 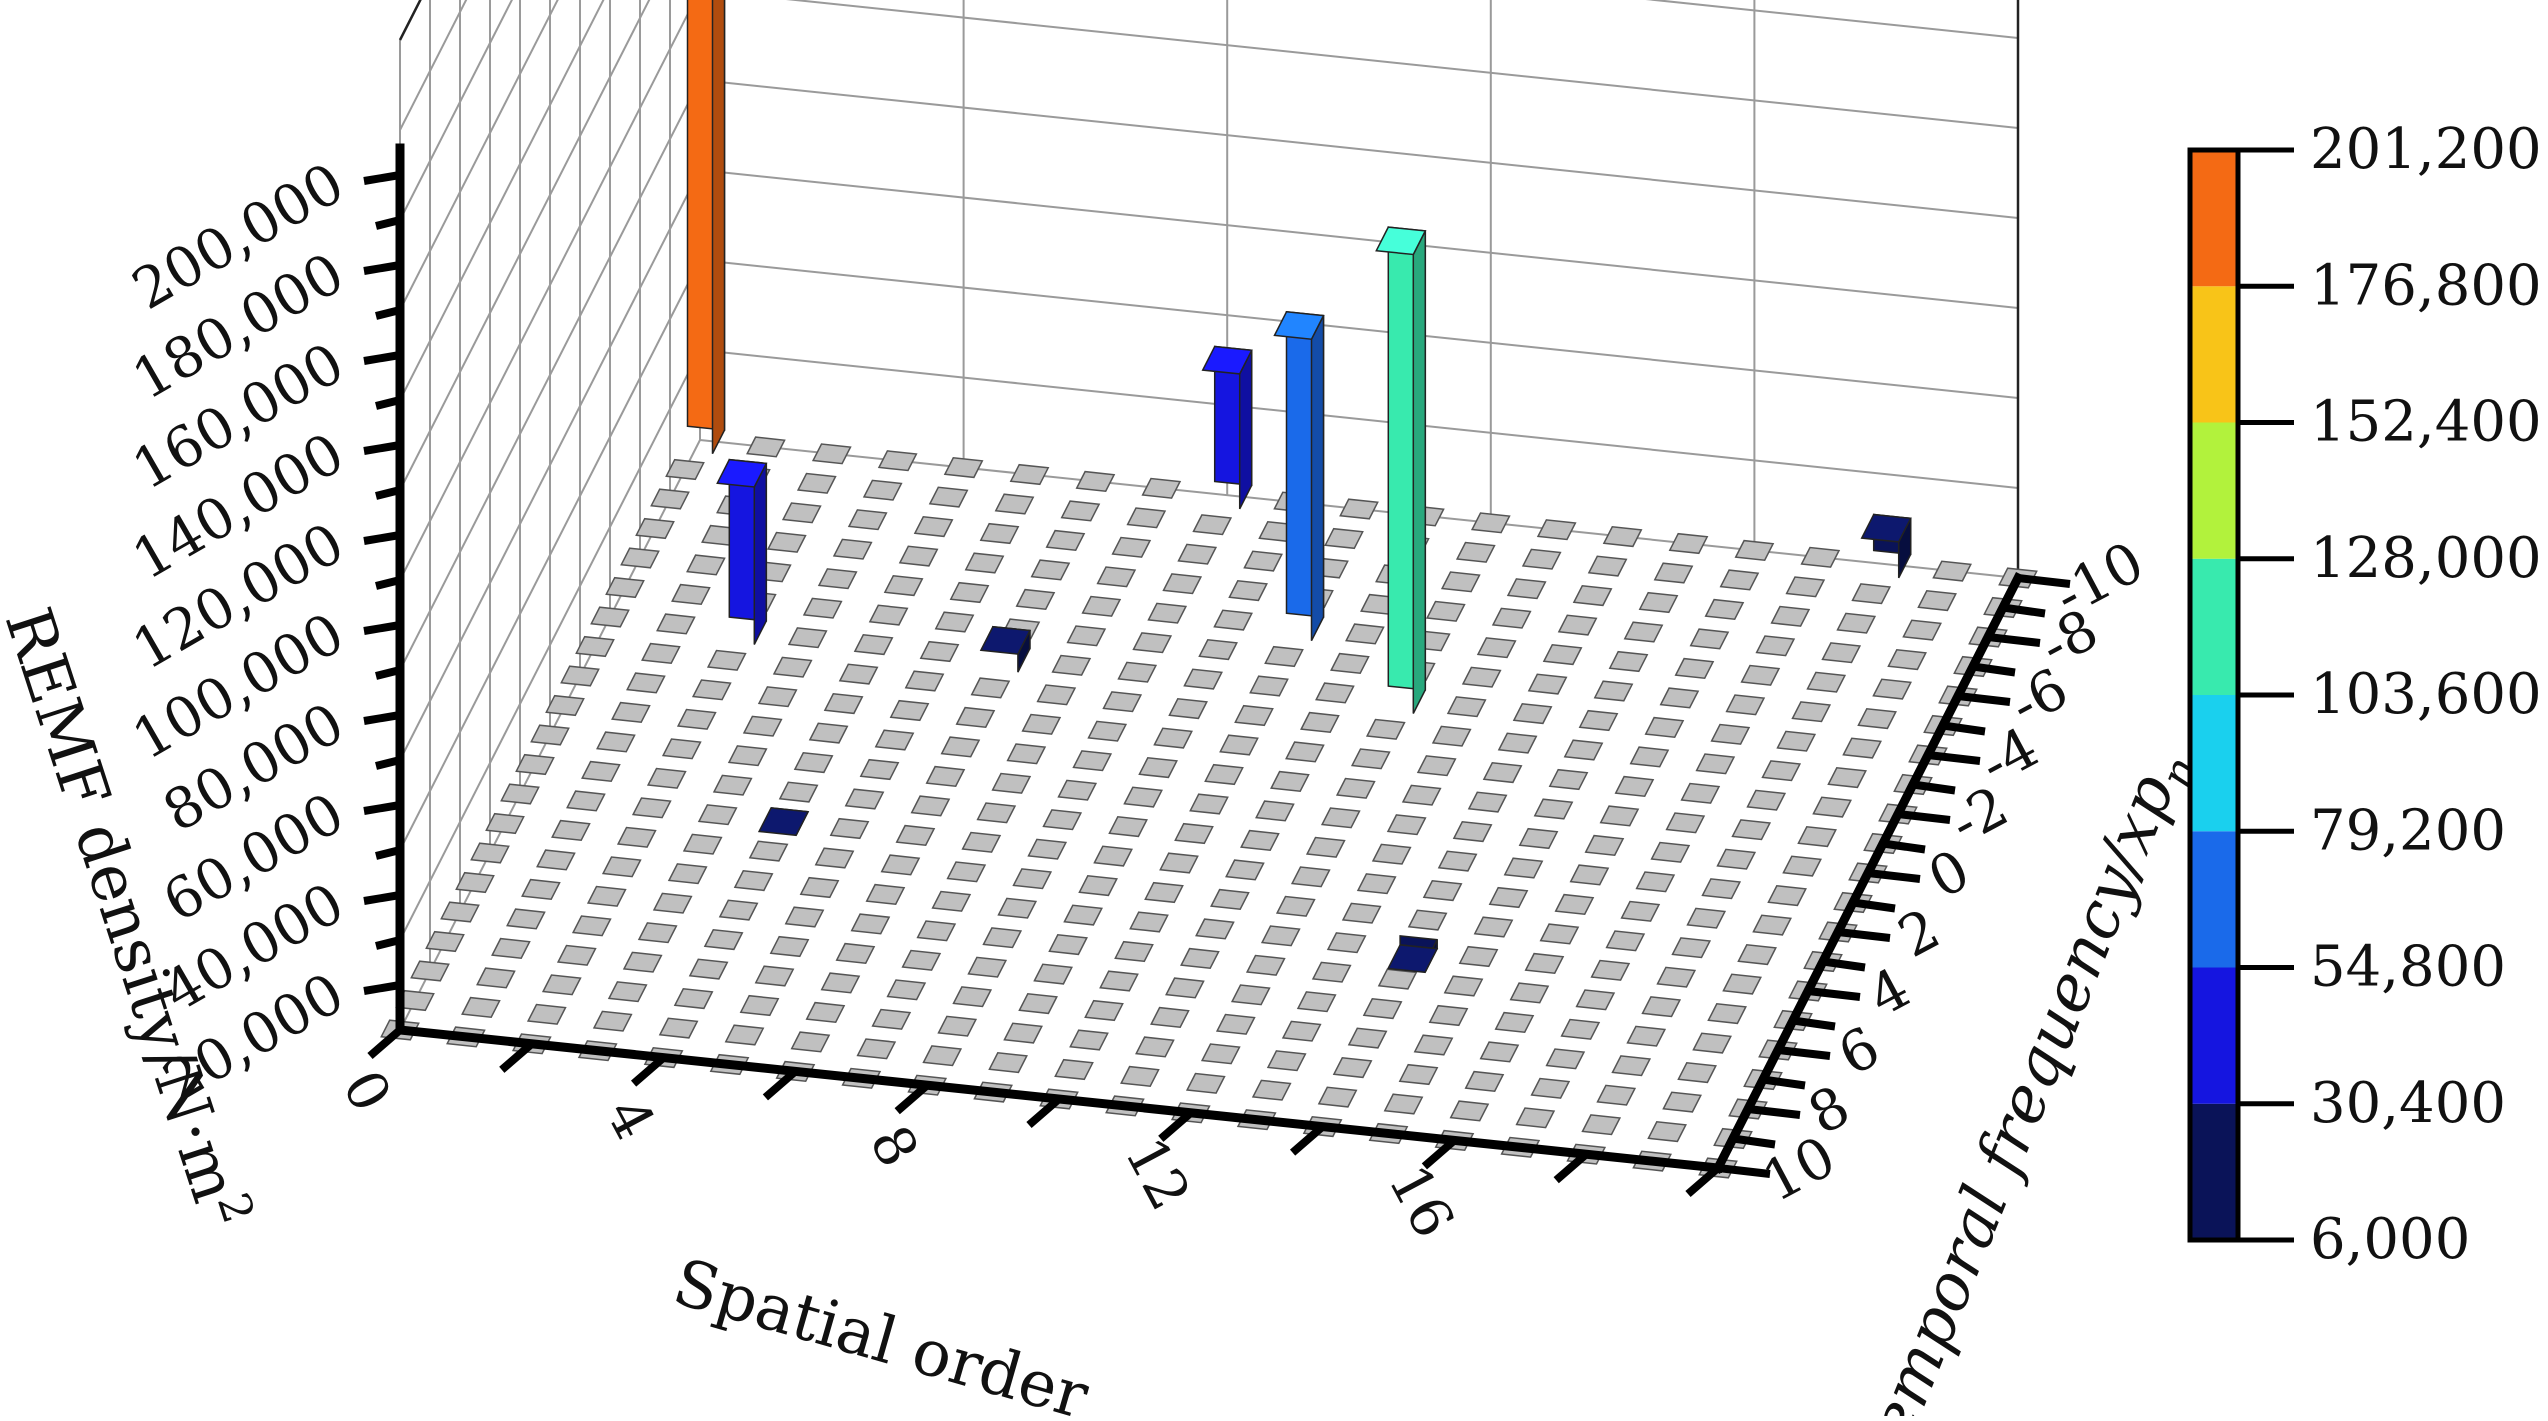 I want to click on colorbar-tick-label: 30,400, so click(x=2408, y=1103).